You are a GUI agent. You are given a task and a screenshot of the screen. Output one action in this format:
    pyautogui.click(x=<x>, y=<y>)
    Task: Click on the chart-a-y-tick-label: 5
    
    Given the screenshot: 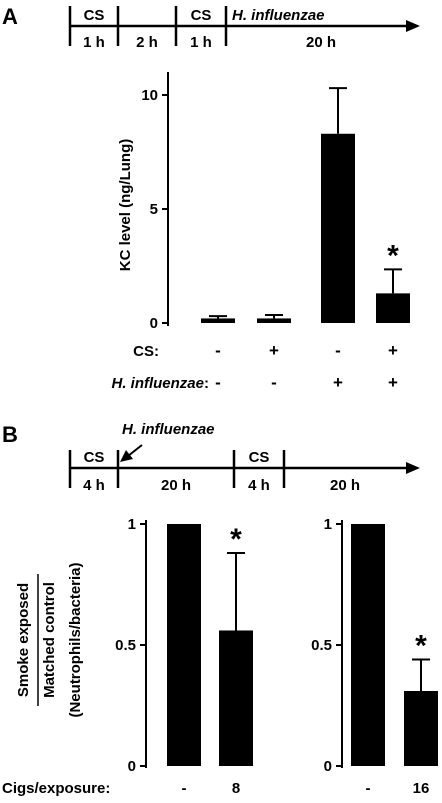 What is the action you would take?
    pyautogui.click(x=154, y=209)
    